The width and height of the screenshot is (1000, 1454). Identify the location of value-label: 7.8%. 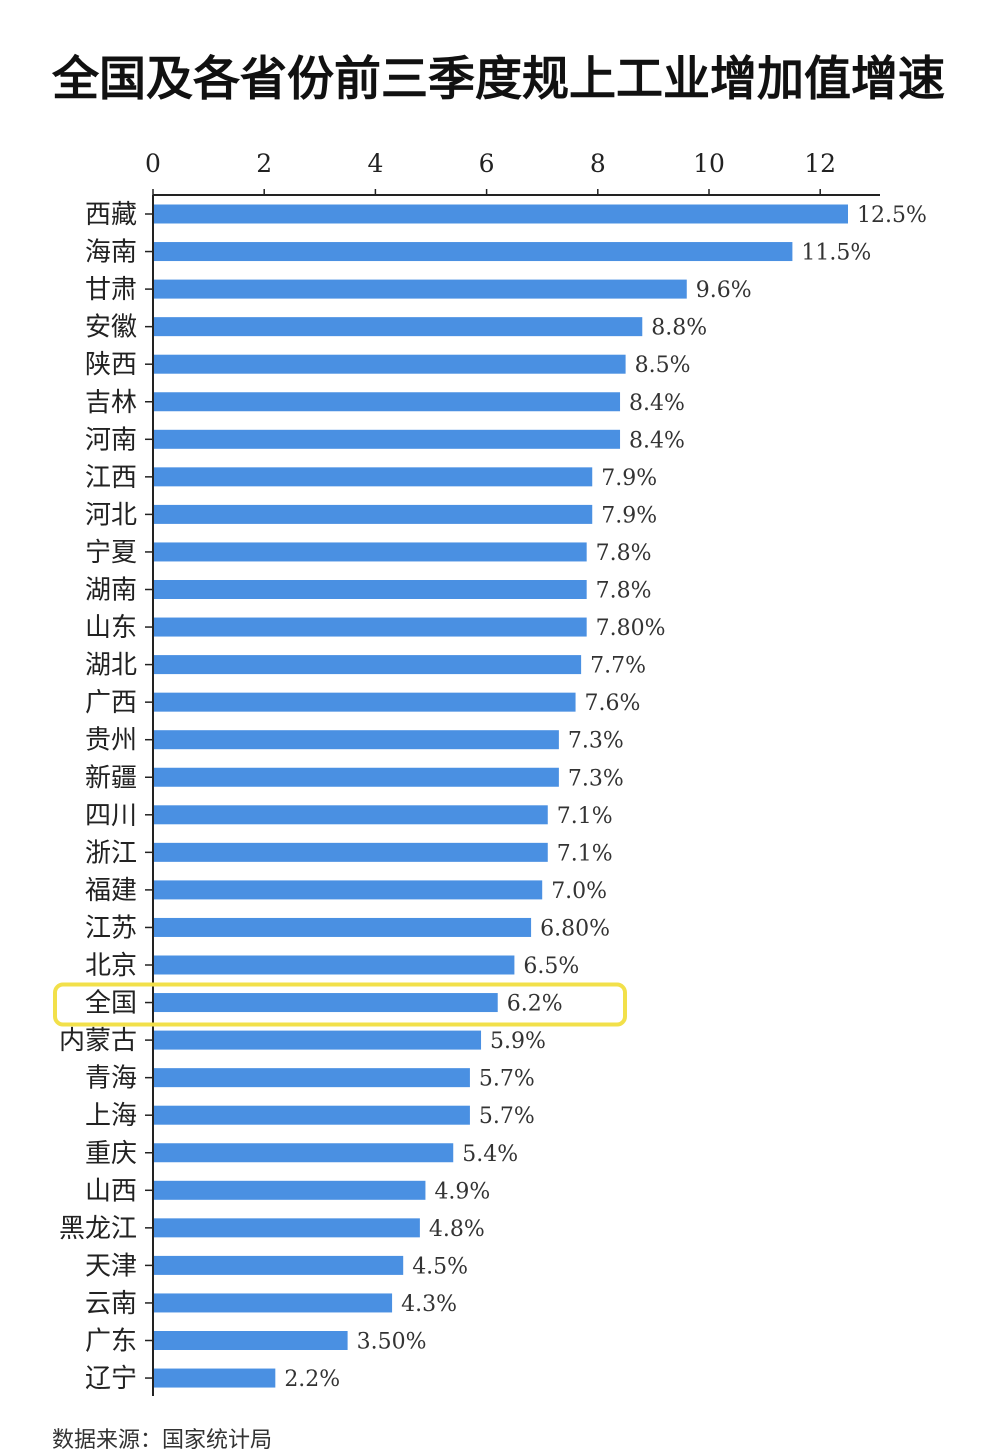
(624, 553).